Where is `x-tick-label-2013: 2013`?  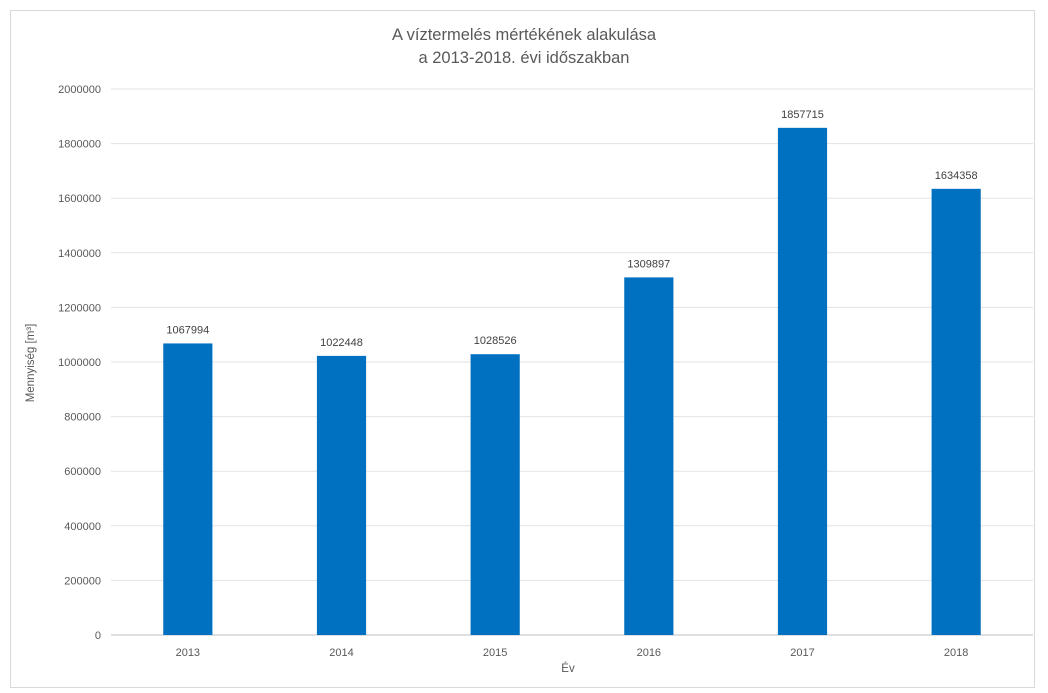
x-tick-label-2013: 2013 is located at coordinates (188, 653).